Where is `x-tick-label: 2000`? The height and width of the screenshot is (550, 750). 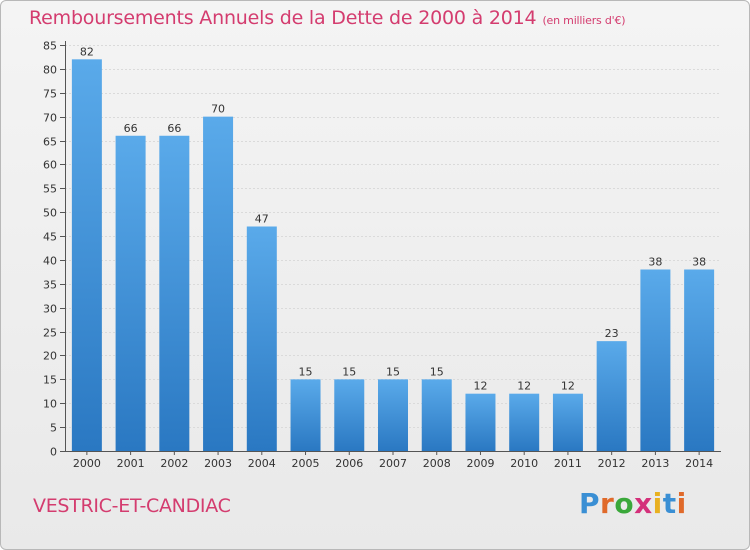 x-tick-label: 2000 is located at coordinates (87, 463).